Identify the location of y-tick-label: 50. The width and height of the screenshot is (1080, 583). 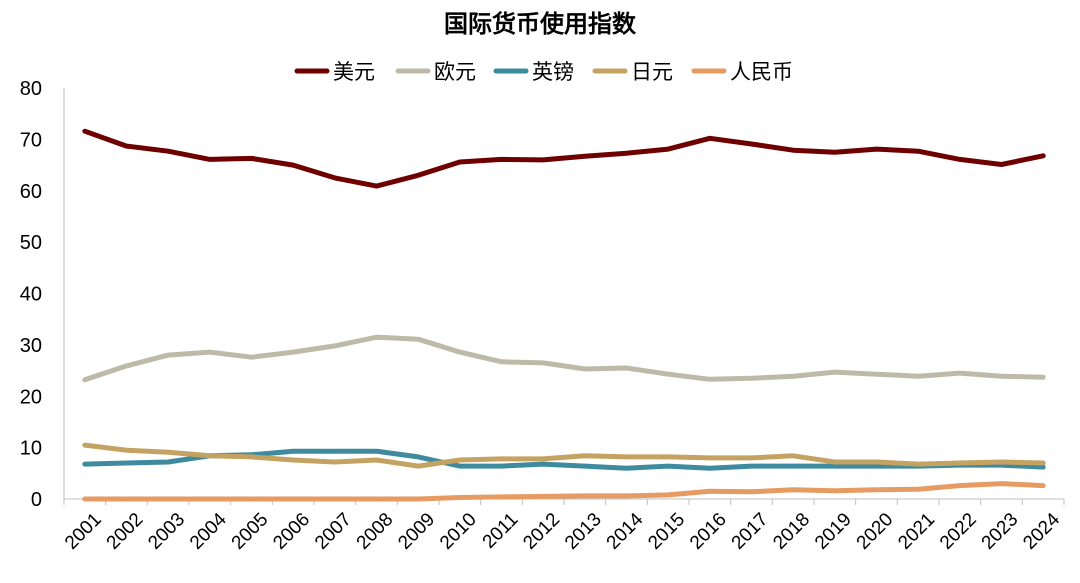
(31, 243).